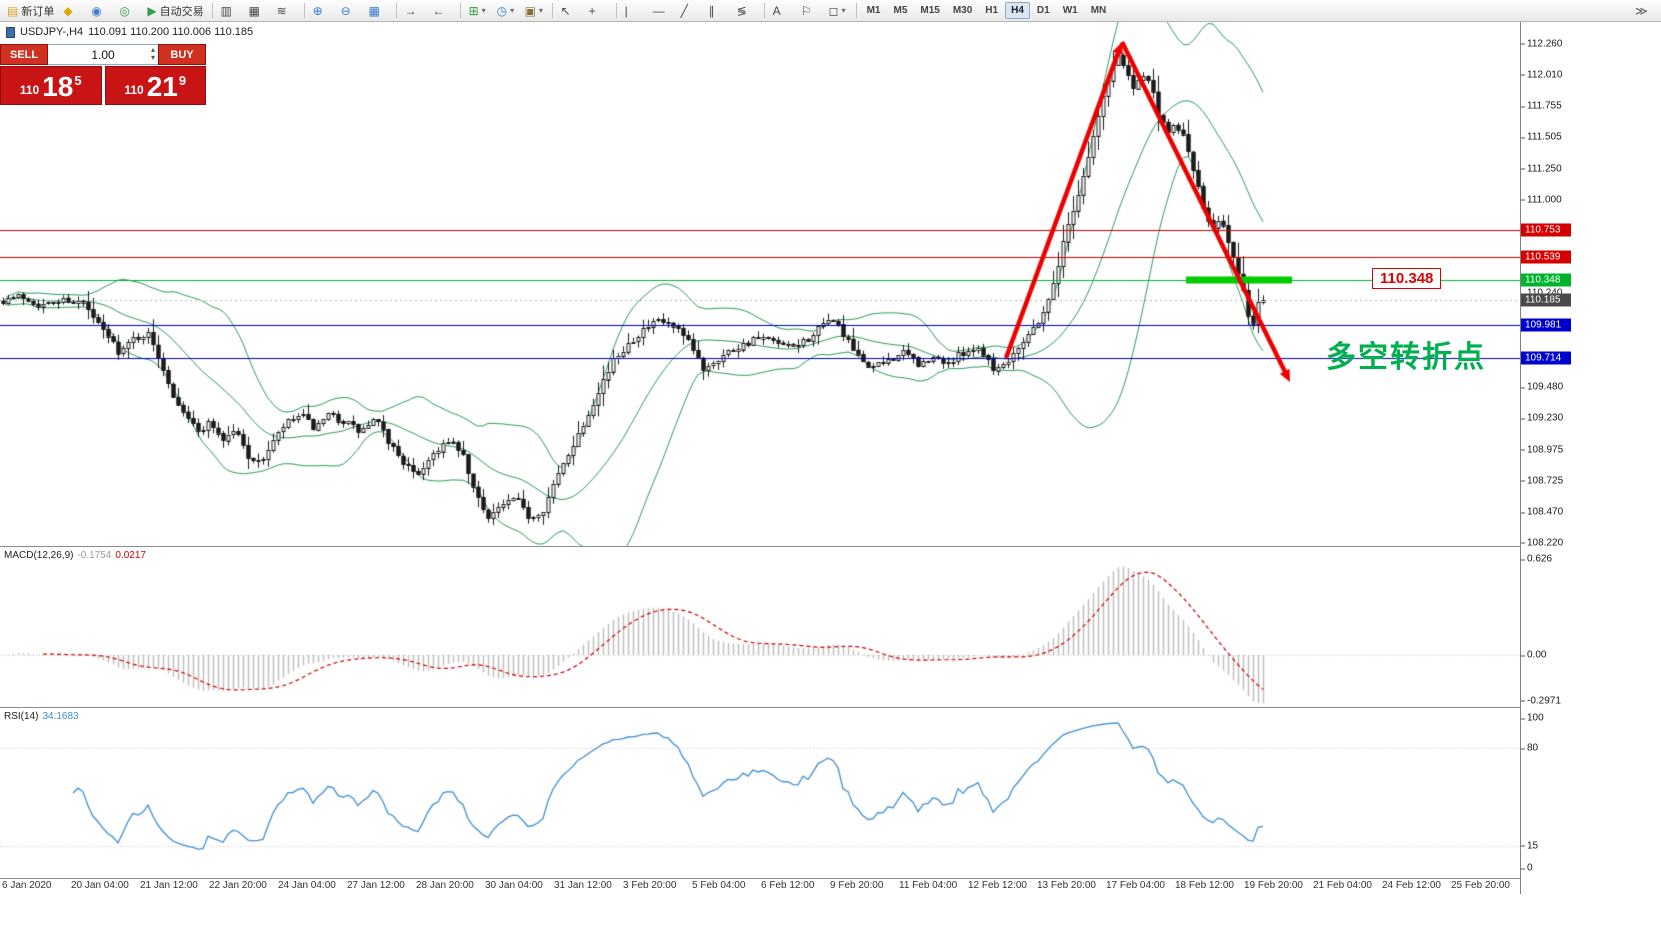  What do you see at coordinates (27, 885) in the screenshot?
I see `date-label: 6 Jan 2020` at bounding box center [27, 885].